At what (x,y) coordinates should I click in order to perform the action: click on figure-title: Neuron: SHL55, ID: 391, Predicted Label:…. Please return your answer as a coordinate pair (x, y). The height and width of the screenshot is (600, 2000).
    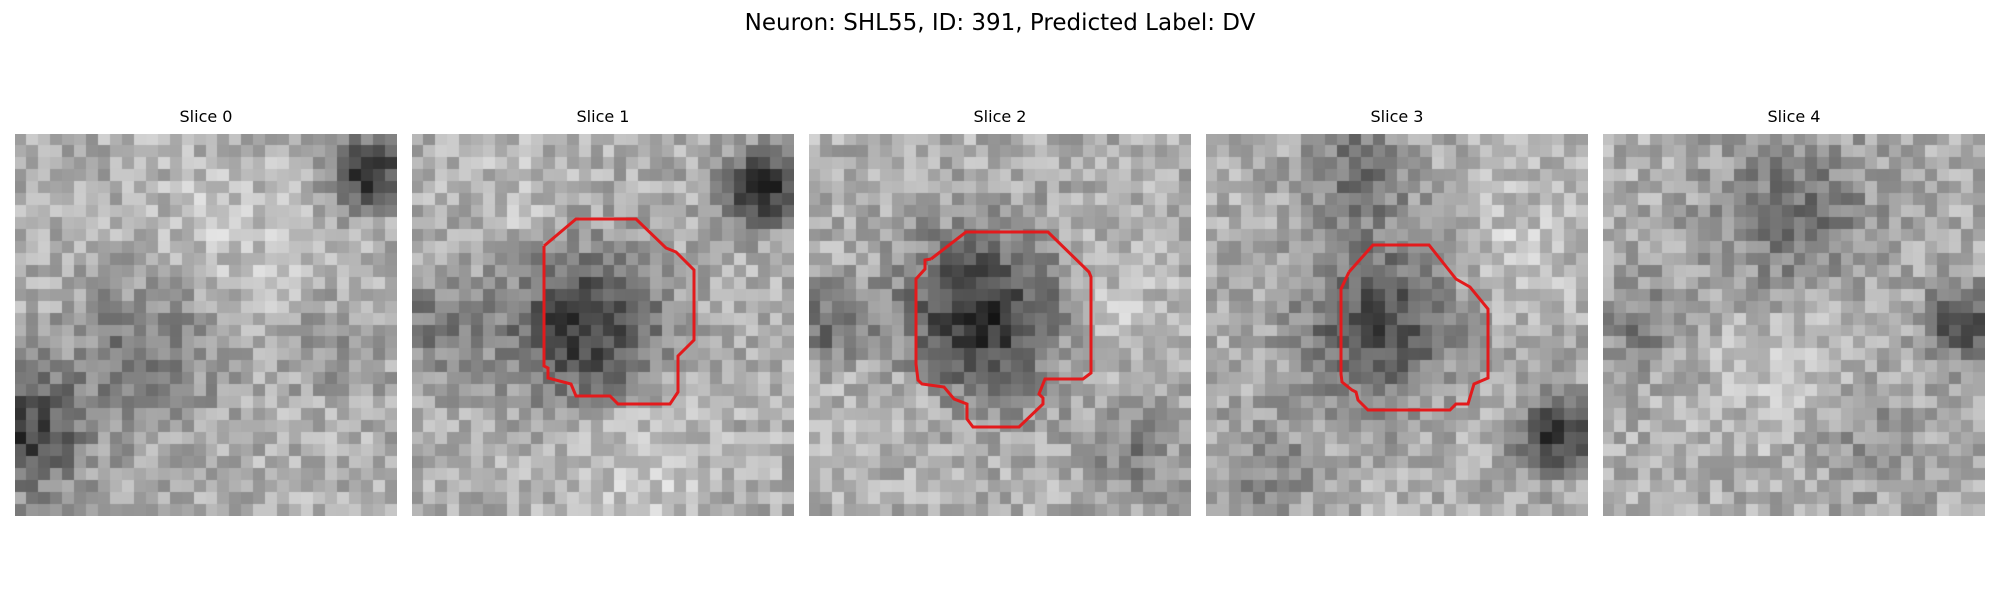
    Looking at the image, I should click on (1000, 23).